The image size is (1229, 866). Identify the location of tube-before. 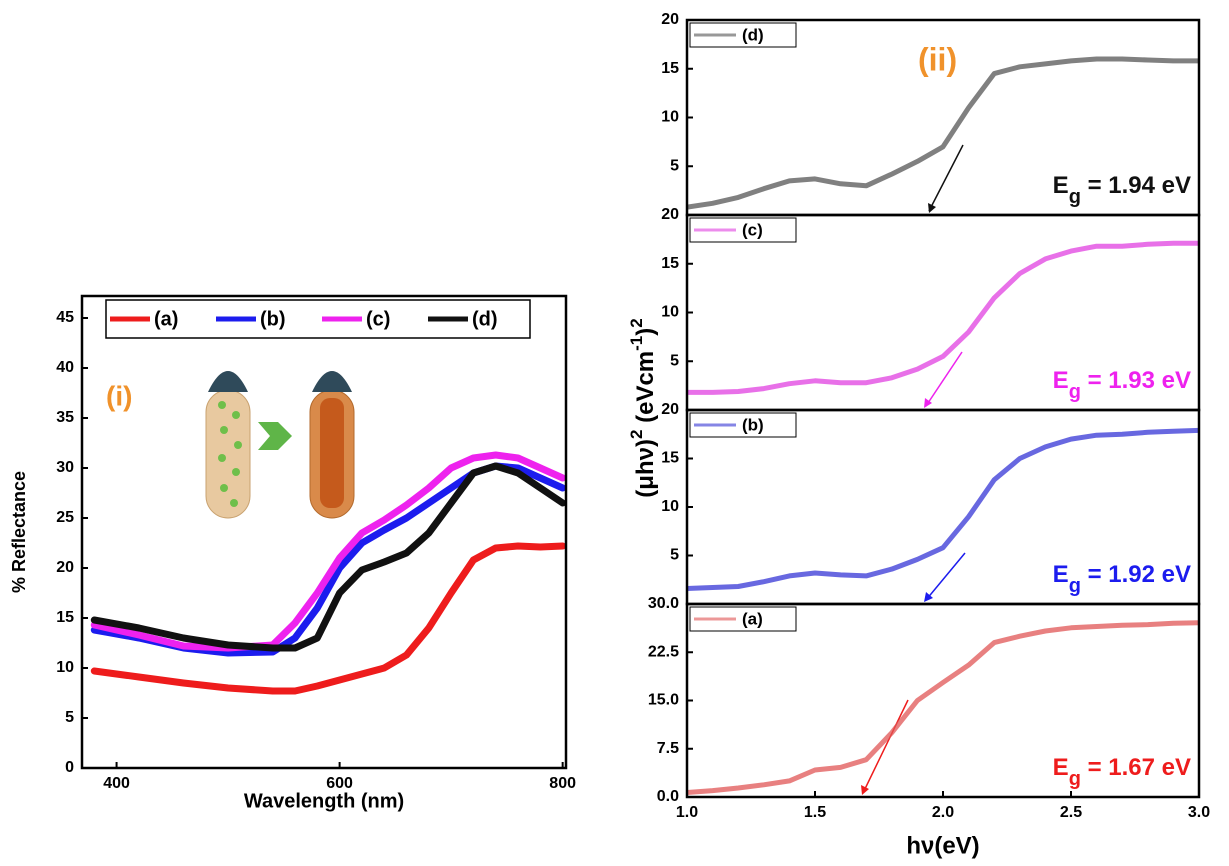
(228, 454).